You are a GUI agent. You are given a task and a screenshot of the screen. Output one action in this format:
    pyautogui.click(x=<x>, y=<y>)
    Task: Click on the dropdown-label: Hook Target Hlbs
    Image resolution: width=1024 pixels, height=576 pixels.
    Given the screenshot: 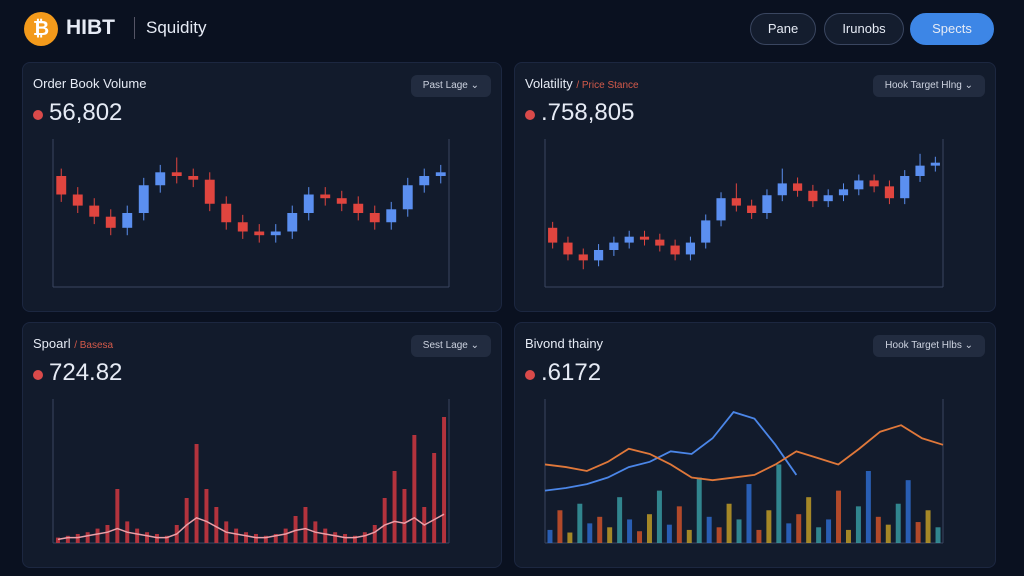 What is the action you would take?
    pyautogui.click(x=923, y=345)
    